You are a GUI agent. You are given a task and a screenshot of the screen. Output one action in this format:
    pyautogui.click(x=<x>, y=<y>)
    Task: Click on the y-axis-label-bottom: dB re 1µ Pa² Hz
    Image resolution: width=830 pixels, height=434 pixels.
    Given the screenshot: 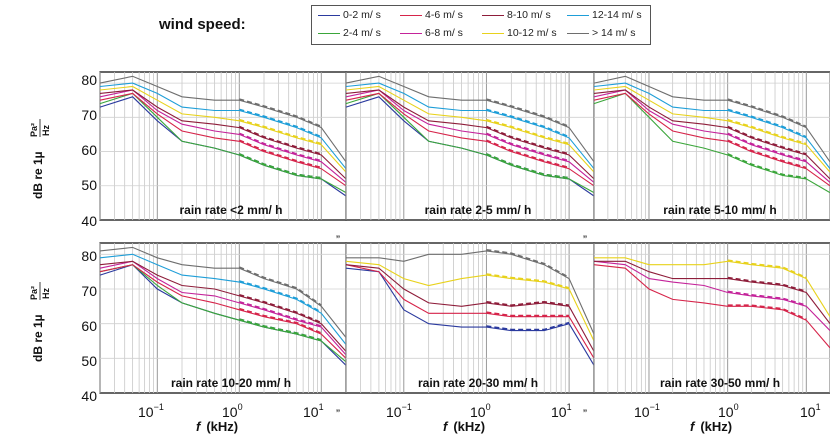 What is the action you would take?
    pyautogui.click(x=40, y=322)
    